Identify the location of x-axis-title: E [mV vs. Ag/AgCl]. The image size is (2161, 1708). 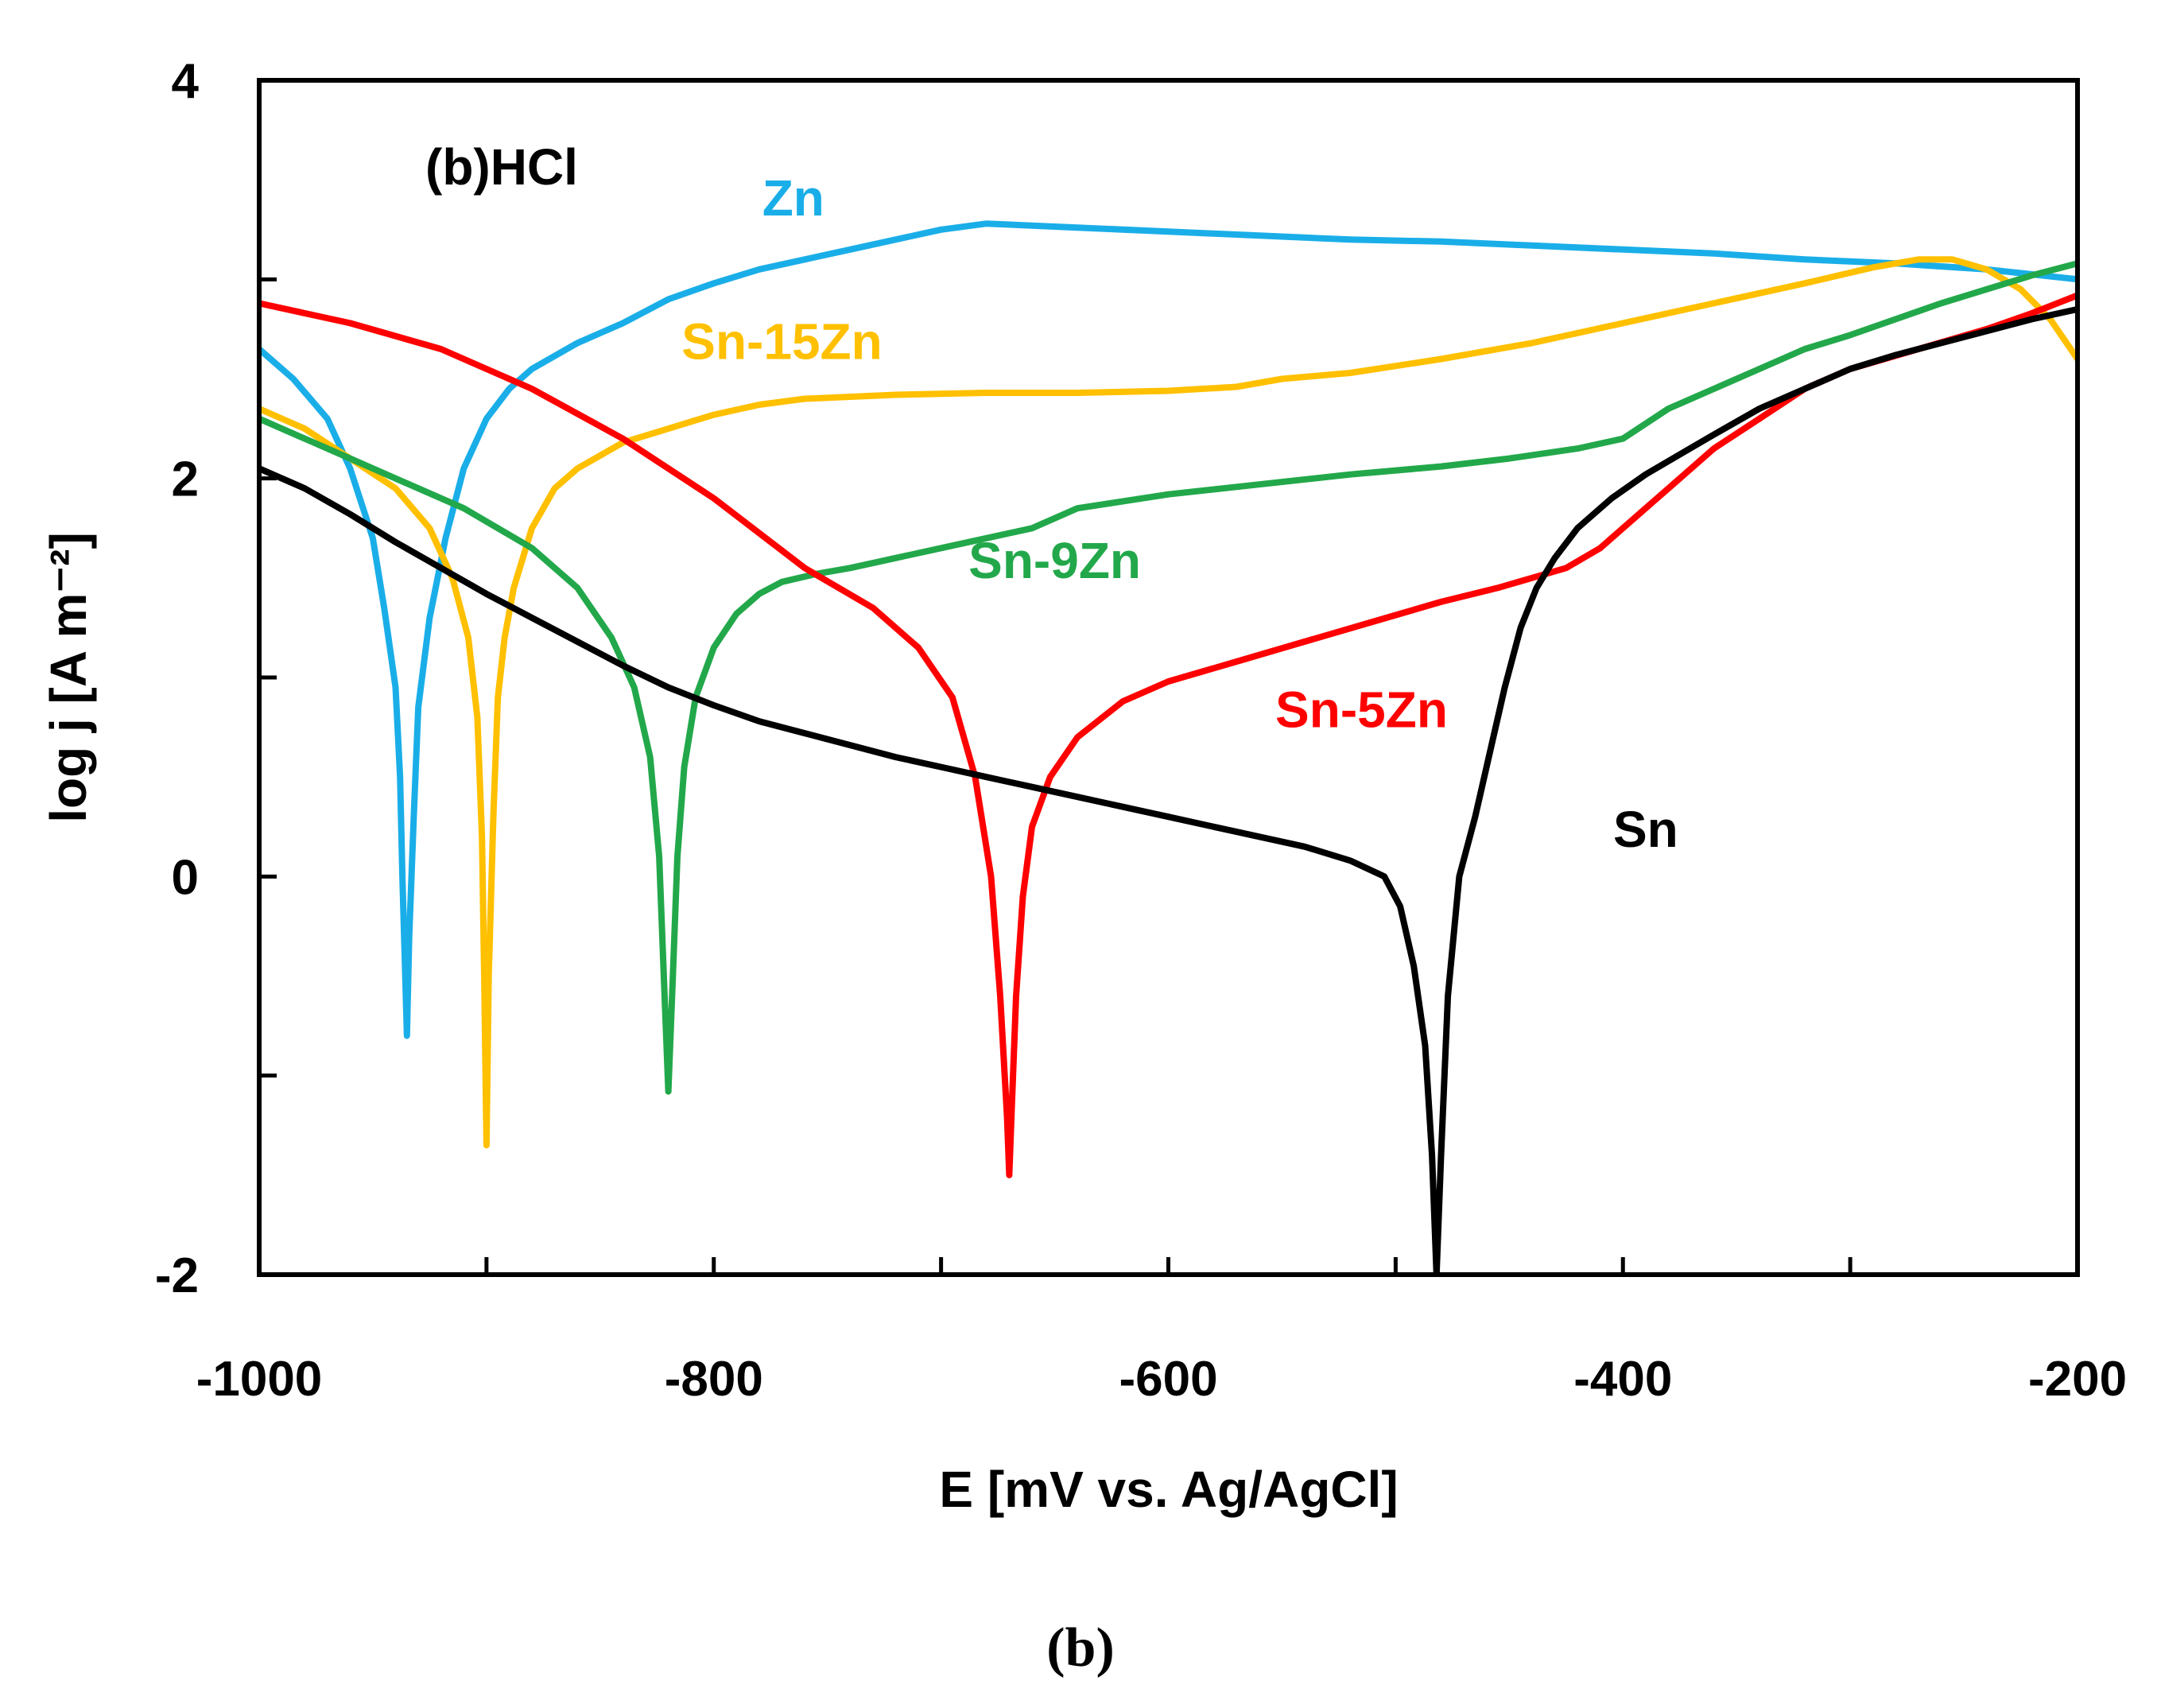
(1168, 1489).